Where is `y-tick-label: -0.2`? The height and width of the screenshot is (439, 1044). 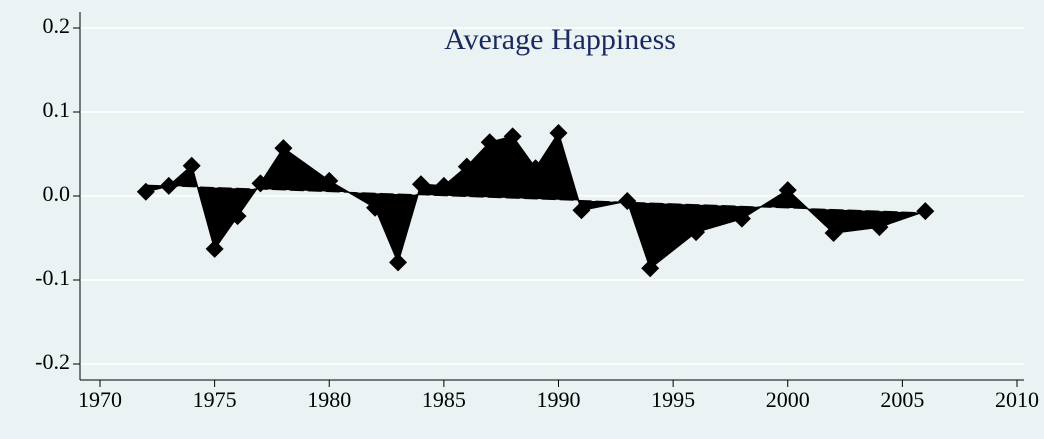
y-tick-label: -0.2 is located at coordinates (52, 361).